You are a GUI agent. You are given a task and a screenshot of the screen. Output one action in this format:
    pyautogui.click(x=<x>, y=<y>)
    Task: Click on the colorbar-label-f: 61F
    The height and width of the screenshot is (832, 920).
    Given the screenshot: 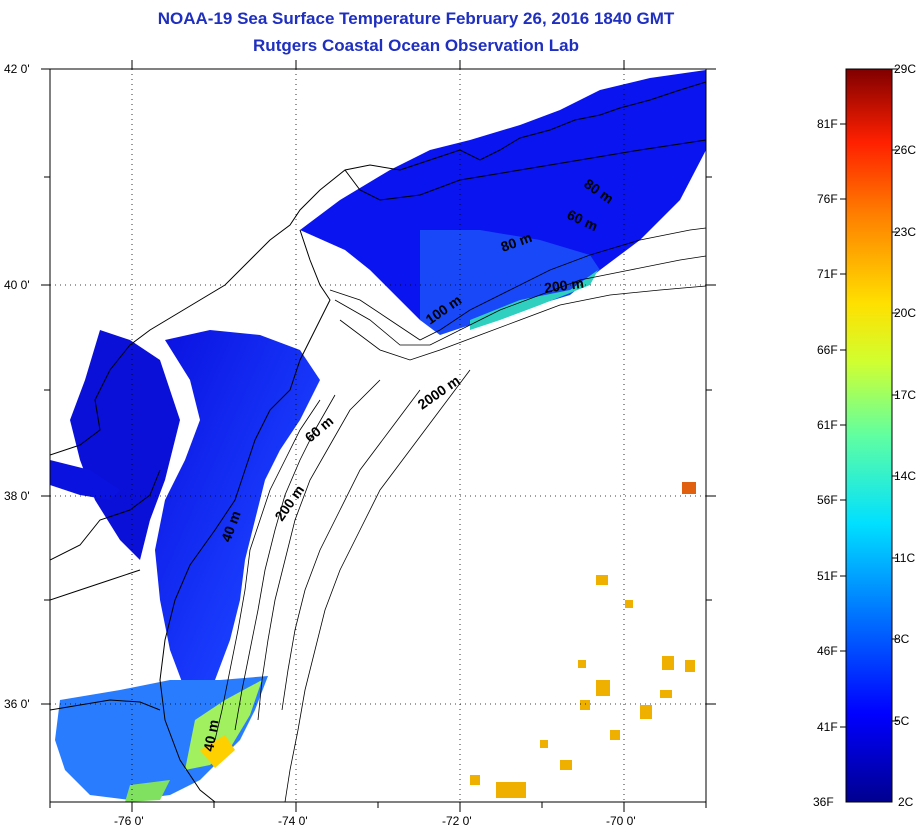 What is the action you would take?
    pyautogui.click(x=827, y=425)
    